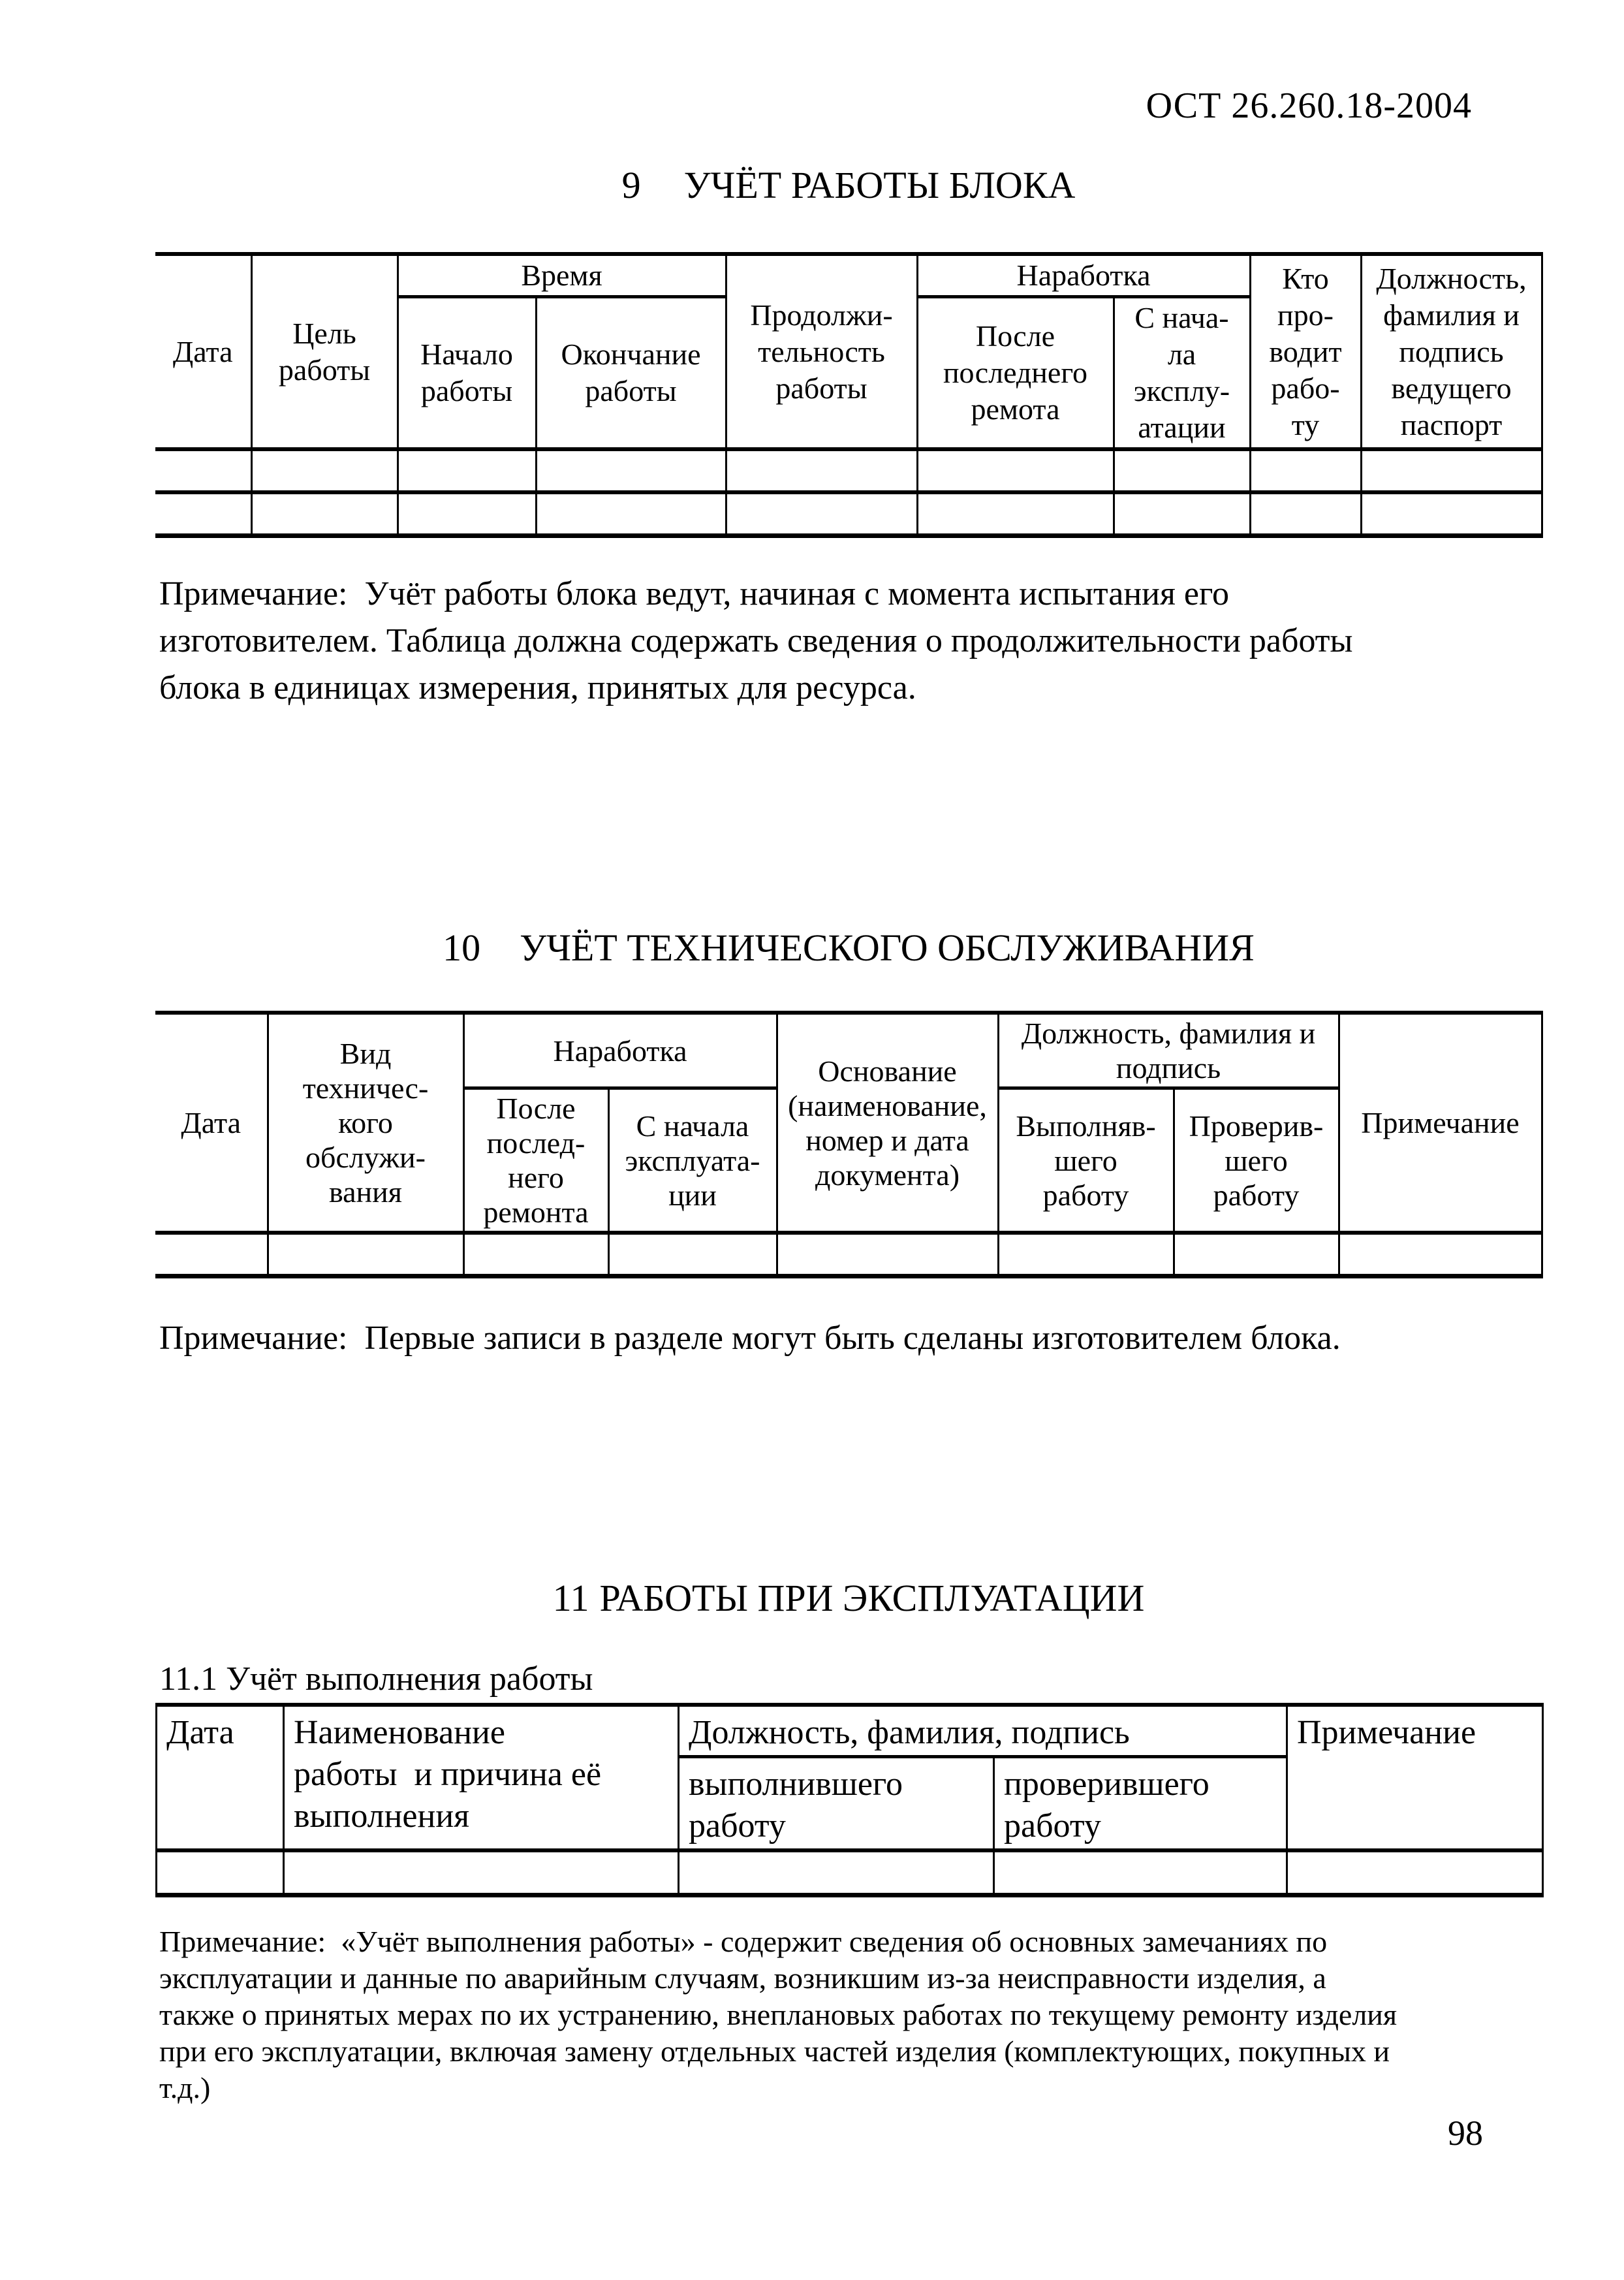 The height and width of the screenshot is (2280, 1624). I want to click on section-11-number: 11, so click(570, 1598).